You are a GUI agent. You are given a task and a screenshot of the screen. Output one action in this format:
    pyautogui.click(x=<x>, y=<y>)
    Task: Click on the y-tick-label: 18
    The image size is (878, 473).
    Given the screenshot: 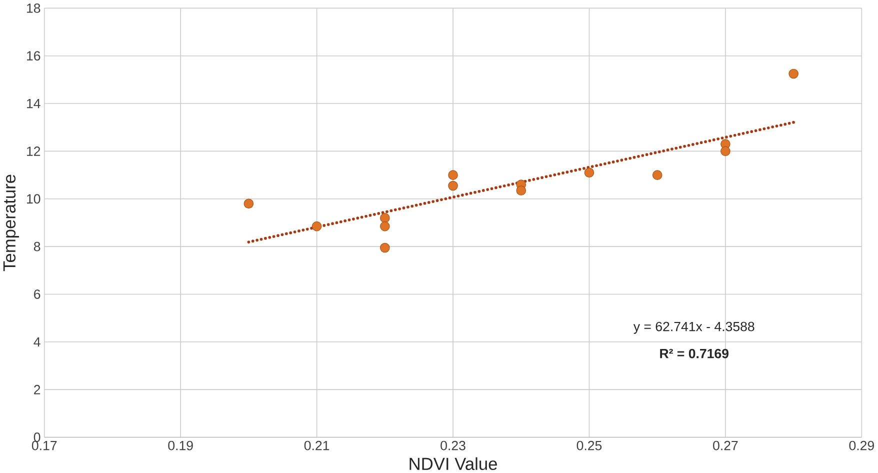 What is the action you would take?
    pyautogui.click(x=33, y=8)
    